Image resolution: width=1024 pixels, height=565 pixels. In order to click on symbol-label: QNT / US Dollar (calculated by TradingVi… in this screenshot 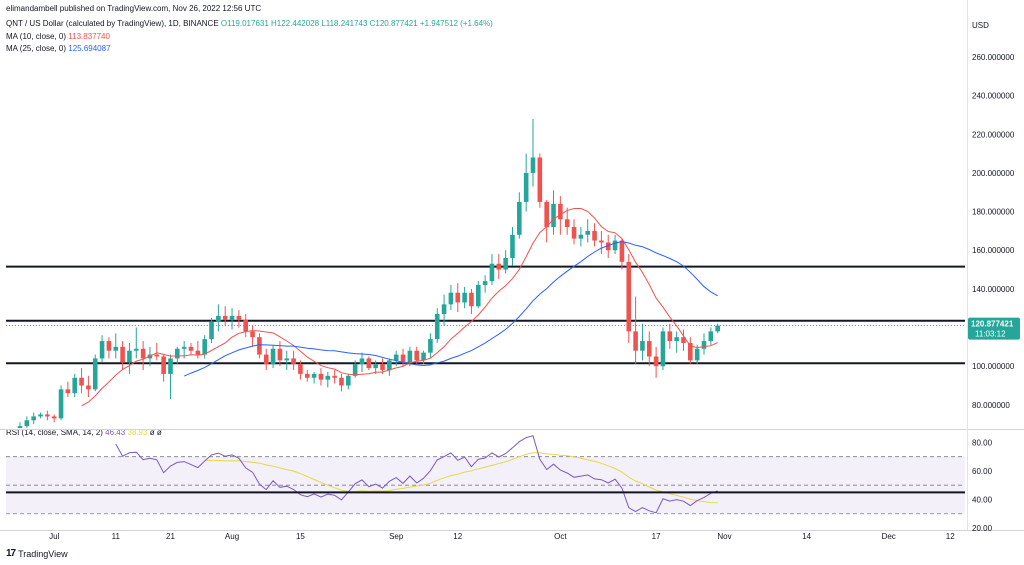, I will do `click(112, 23)`.